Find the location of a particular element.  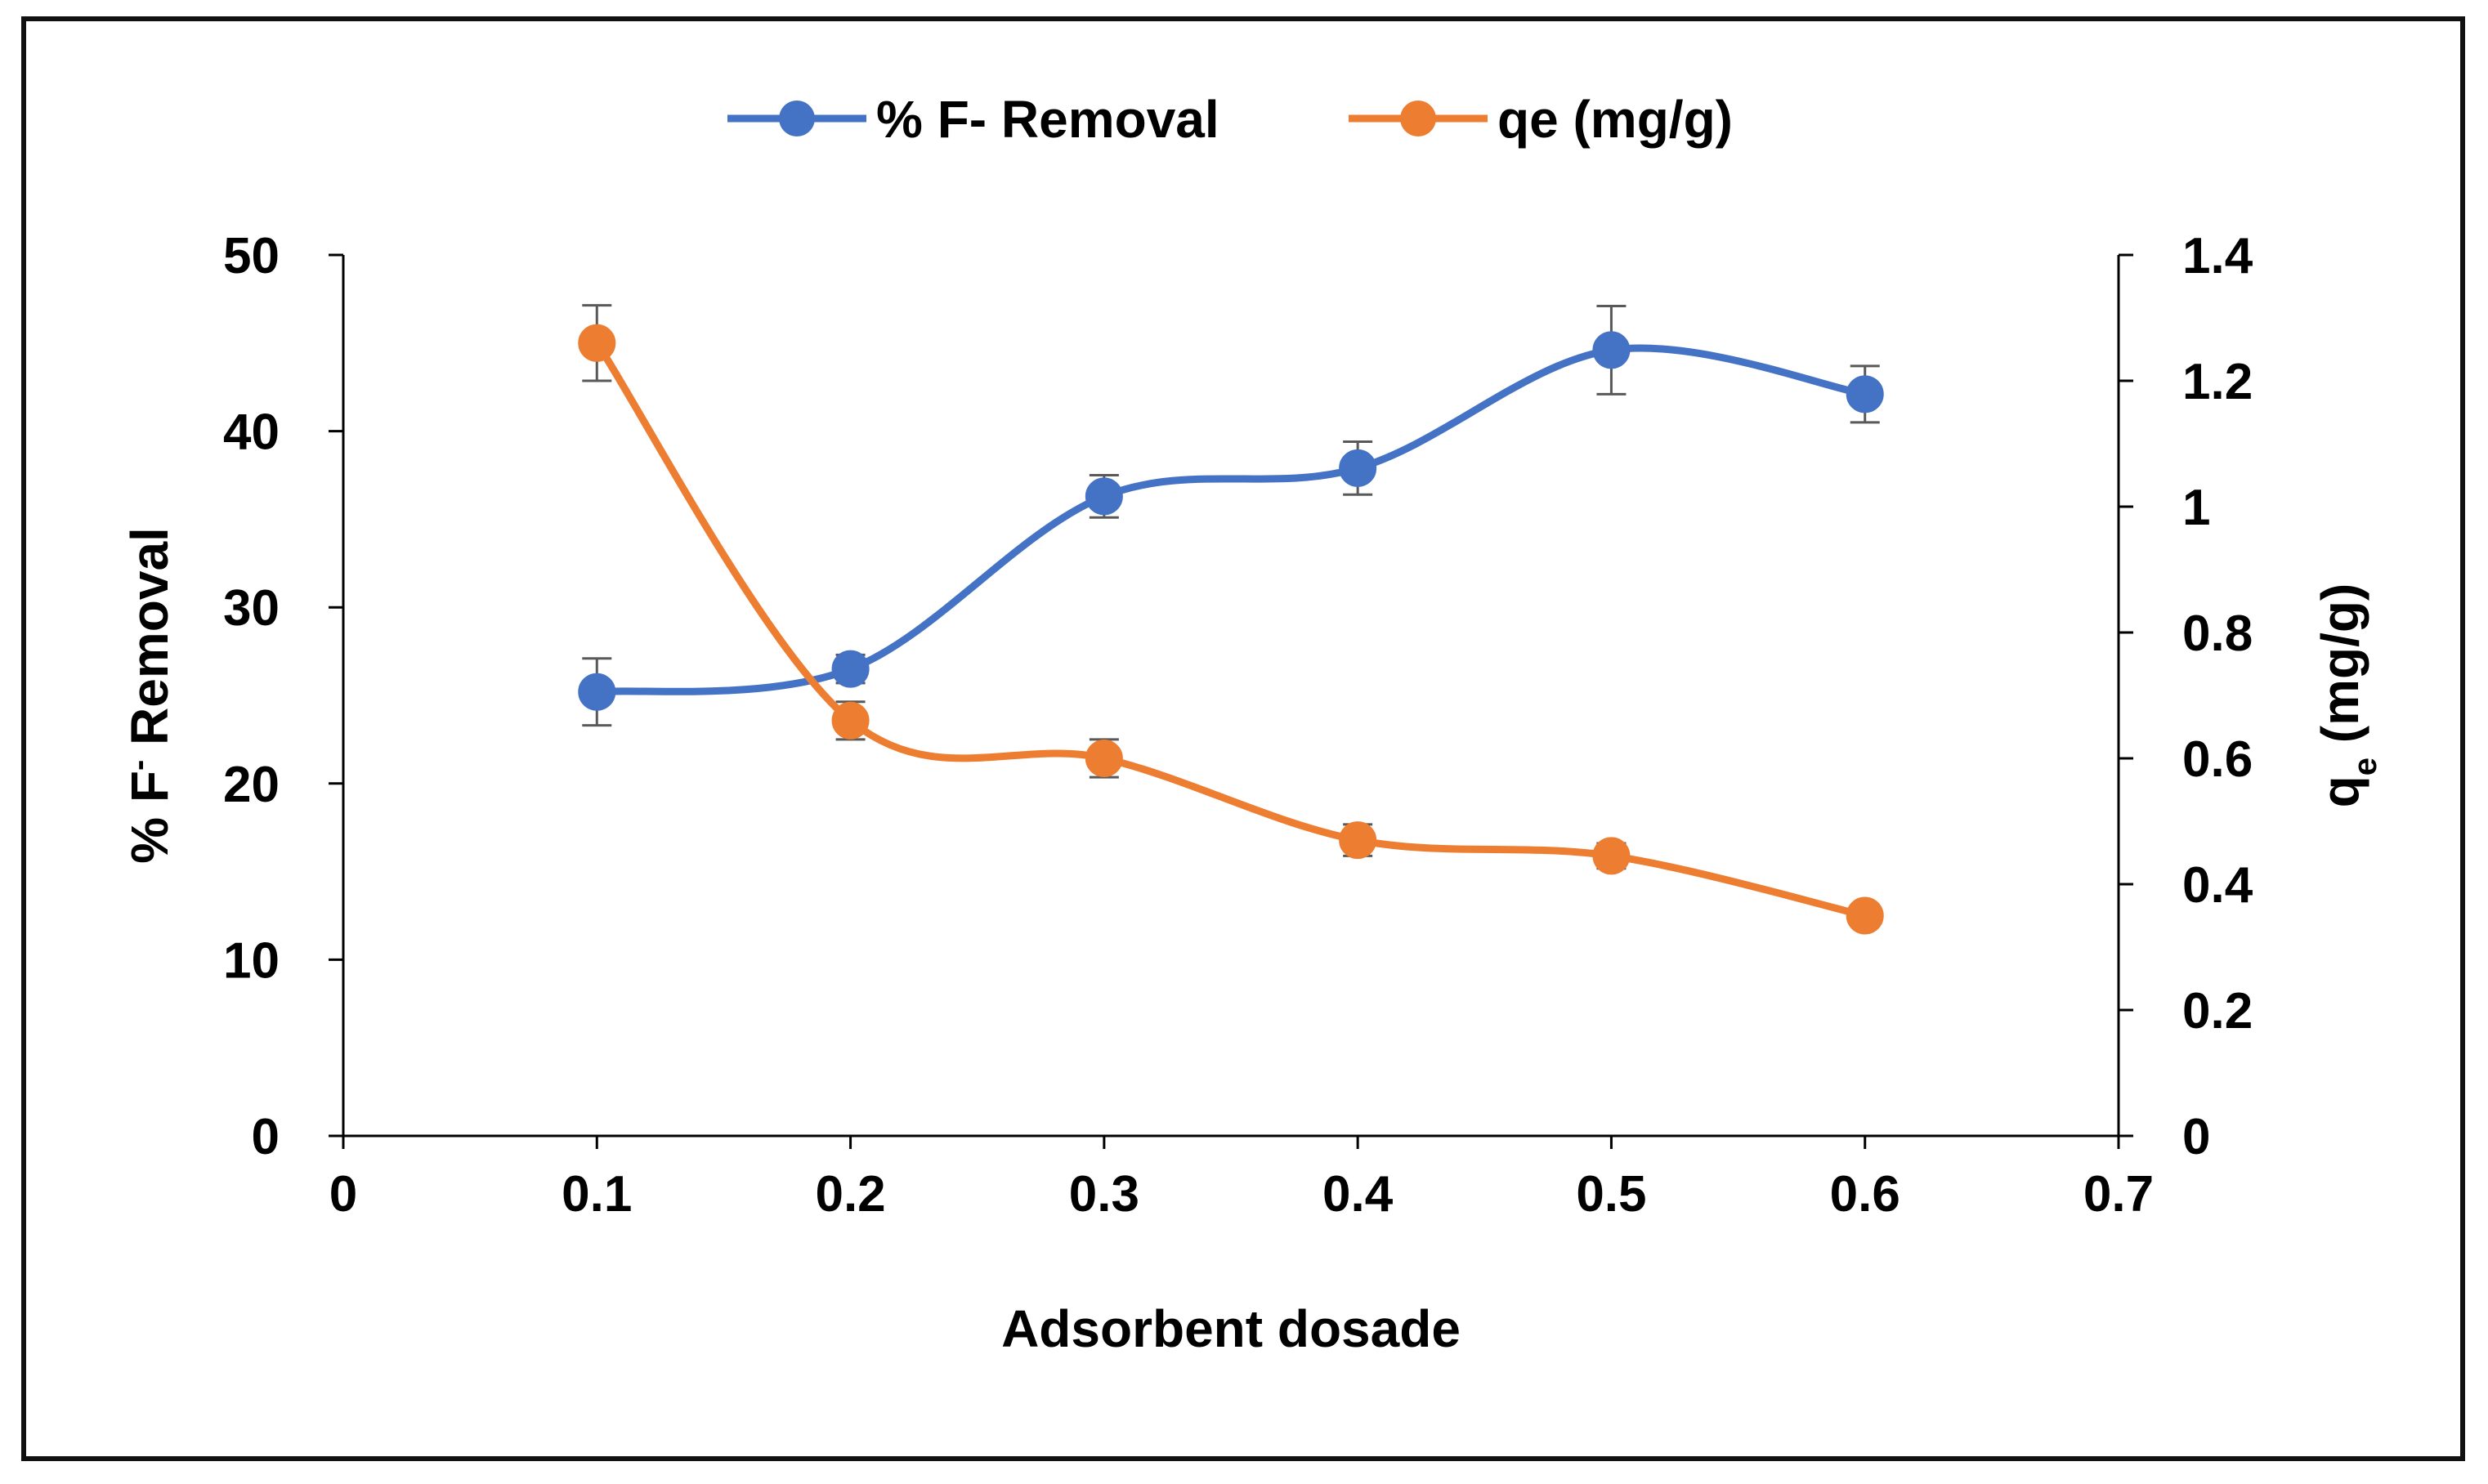

y-right-tick-label: 1.2 is located at coordinates (2217, 382).